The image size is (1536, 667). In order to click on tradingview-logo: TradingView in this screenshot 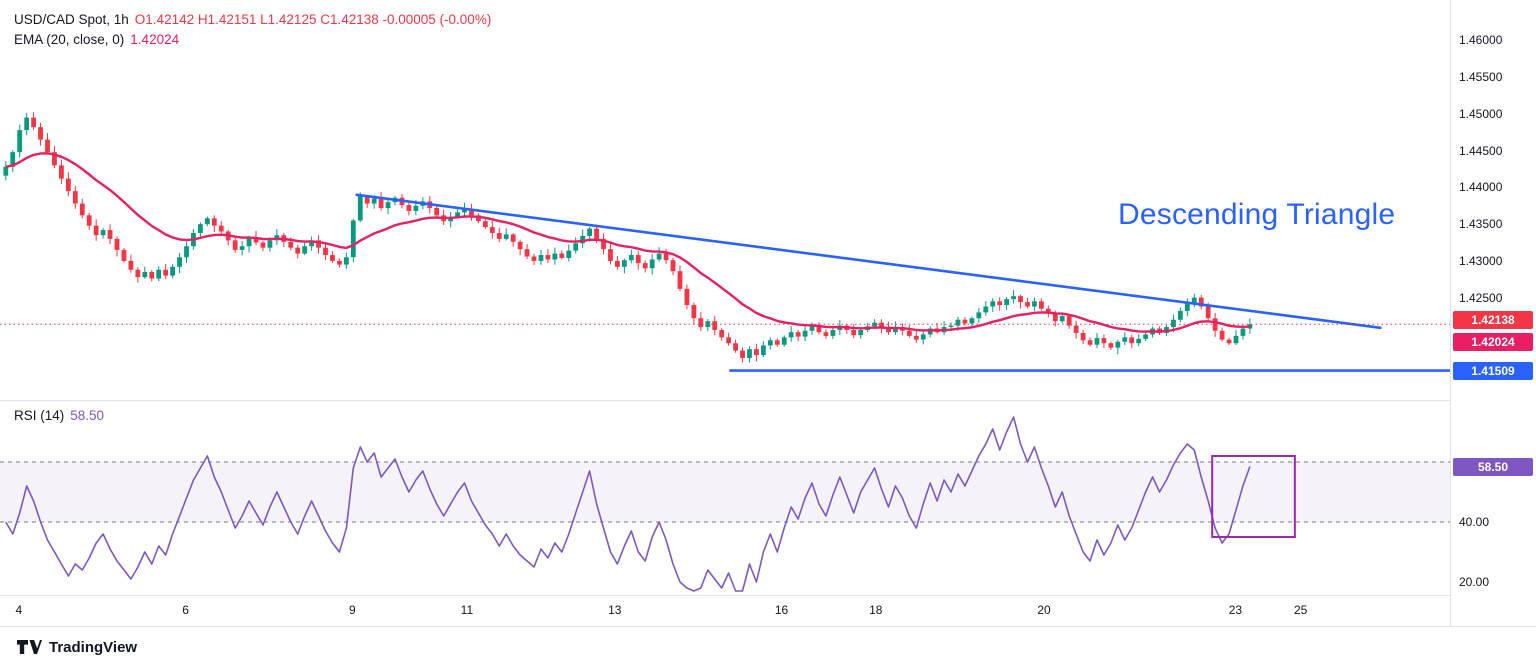, I will do `click(76, 647)`.